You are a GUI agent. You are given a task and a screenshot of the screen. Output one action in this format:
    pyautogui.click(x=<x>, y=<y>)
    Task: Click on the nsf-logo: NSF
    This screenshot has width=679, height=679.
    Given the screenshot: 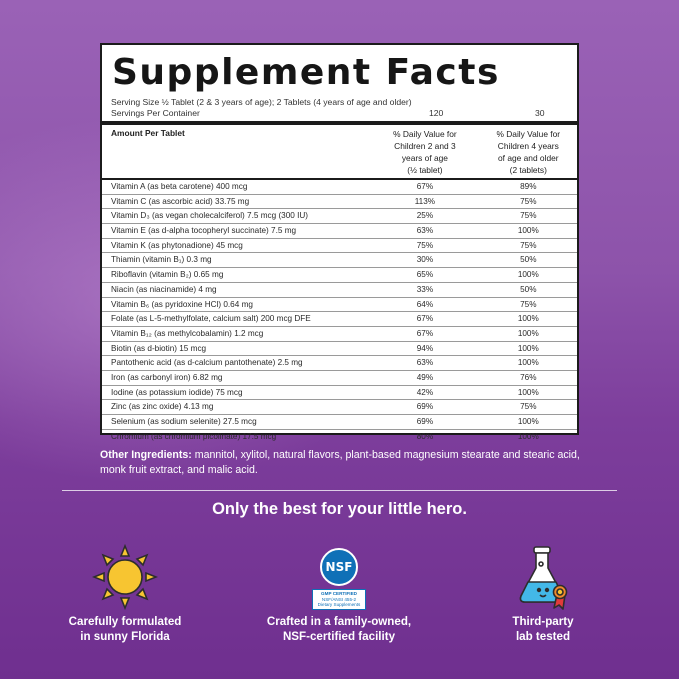 What is the action you would take?
    pyautogui.click(x=339, y=567)
    